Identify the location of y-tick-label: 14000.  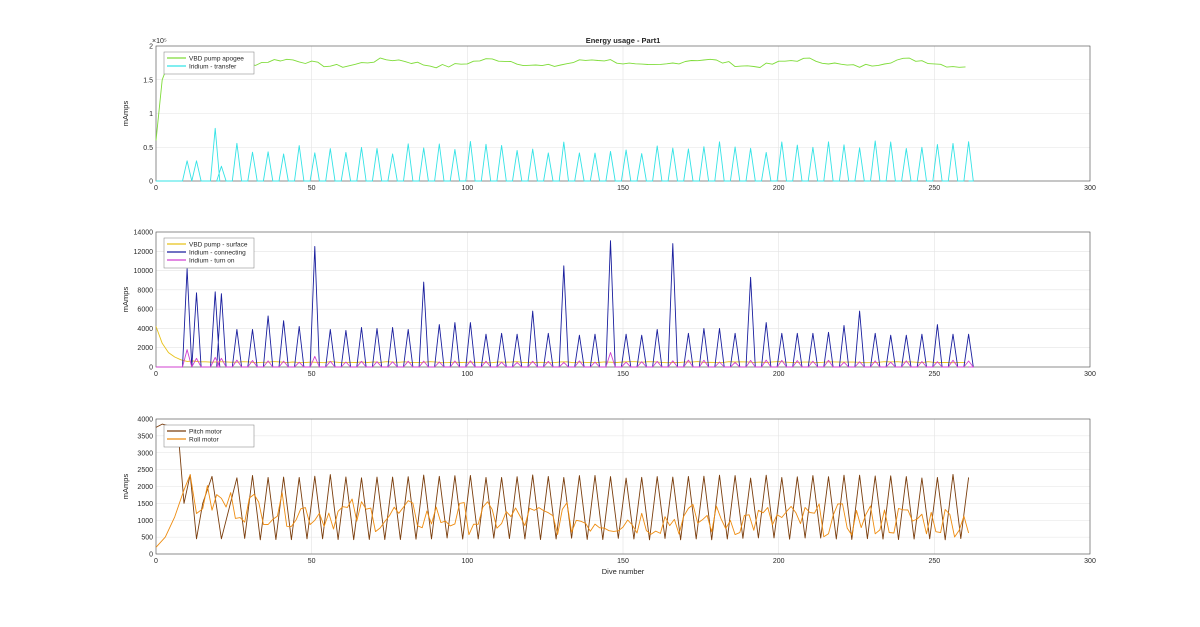
(144, 233).